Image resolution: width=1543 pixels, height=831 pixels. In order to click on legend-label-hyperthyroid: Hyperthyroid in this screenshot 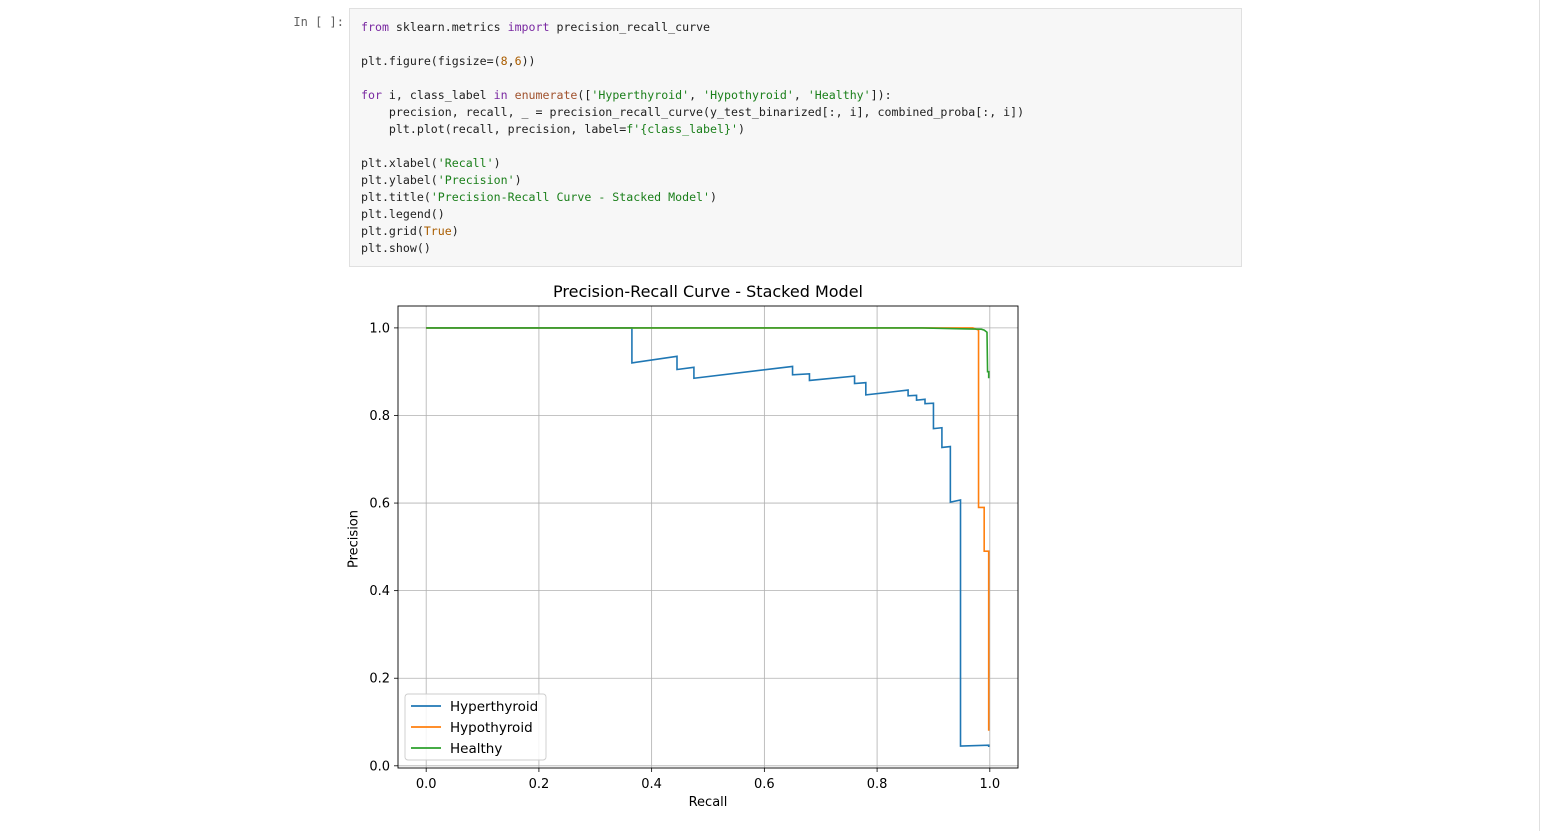, I will do `click(494, 707)`.